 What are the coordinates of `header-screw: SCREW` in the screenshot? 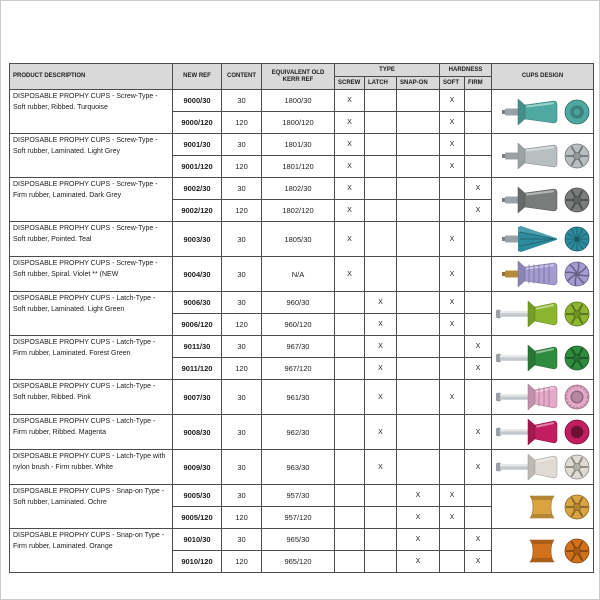 It's located at (349, 83).